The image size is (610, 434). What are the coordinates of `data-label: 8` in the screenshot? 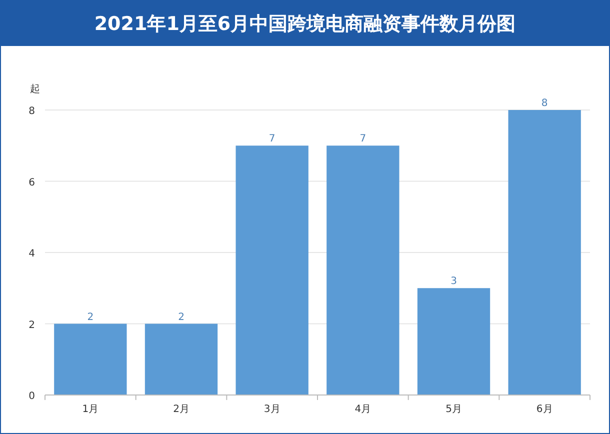 It's located at (544, 103).